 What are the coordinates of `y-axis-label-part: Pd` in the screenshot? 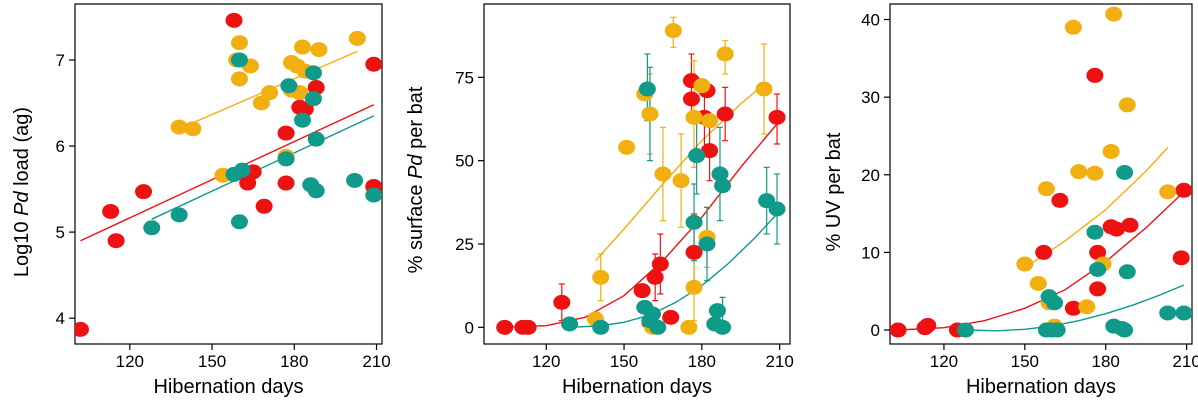 It's located at (22, 203).